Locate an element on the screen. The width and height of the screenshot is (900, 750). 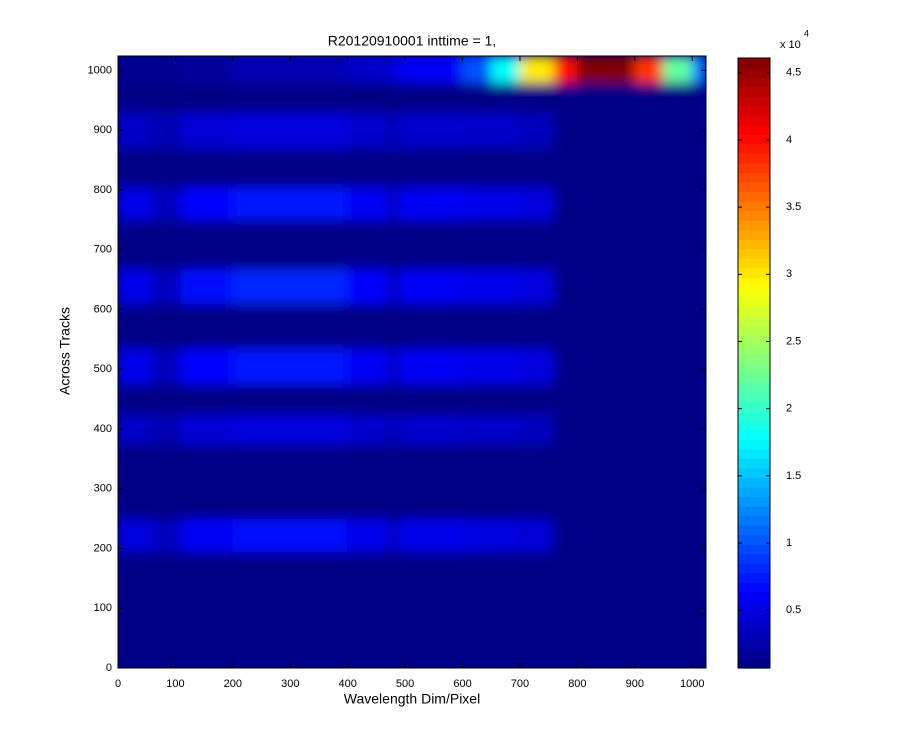
x-tick-label: 500 is located at coordinates (405, 684).